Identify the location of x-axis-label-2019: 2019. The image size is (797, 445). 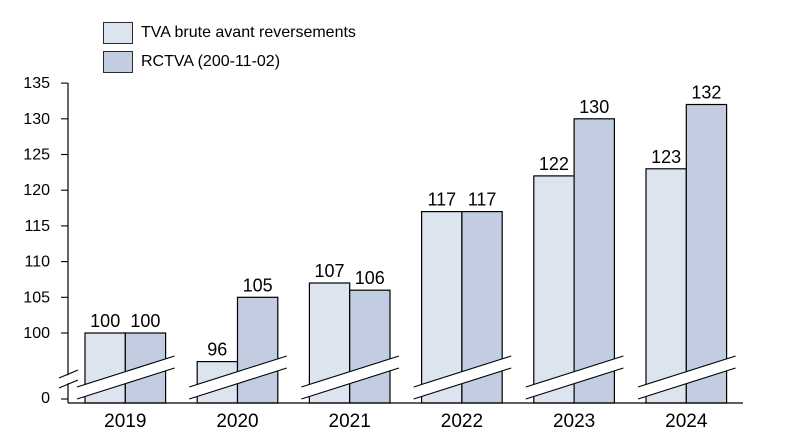
(125, 421).